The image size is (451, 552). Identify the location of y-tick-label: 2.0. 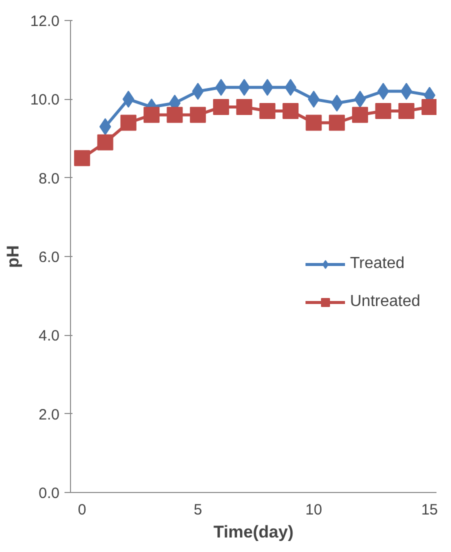
(49, 415).